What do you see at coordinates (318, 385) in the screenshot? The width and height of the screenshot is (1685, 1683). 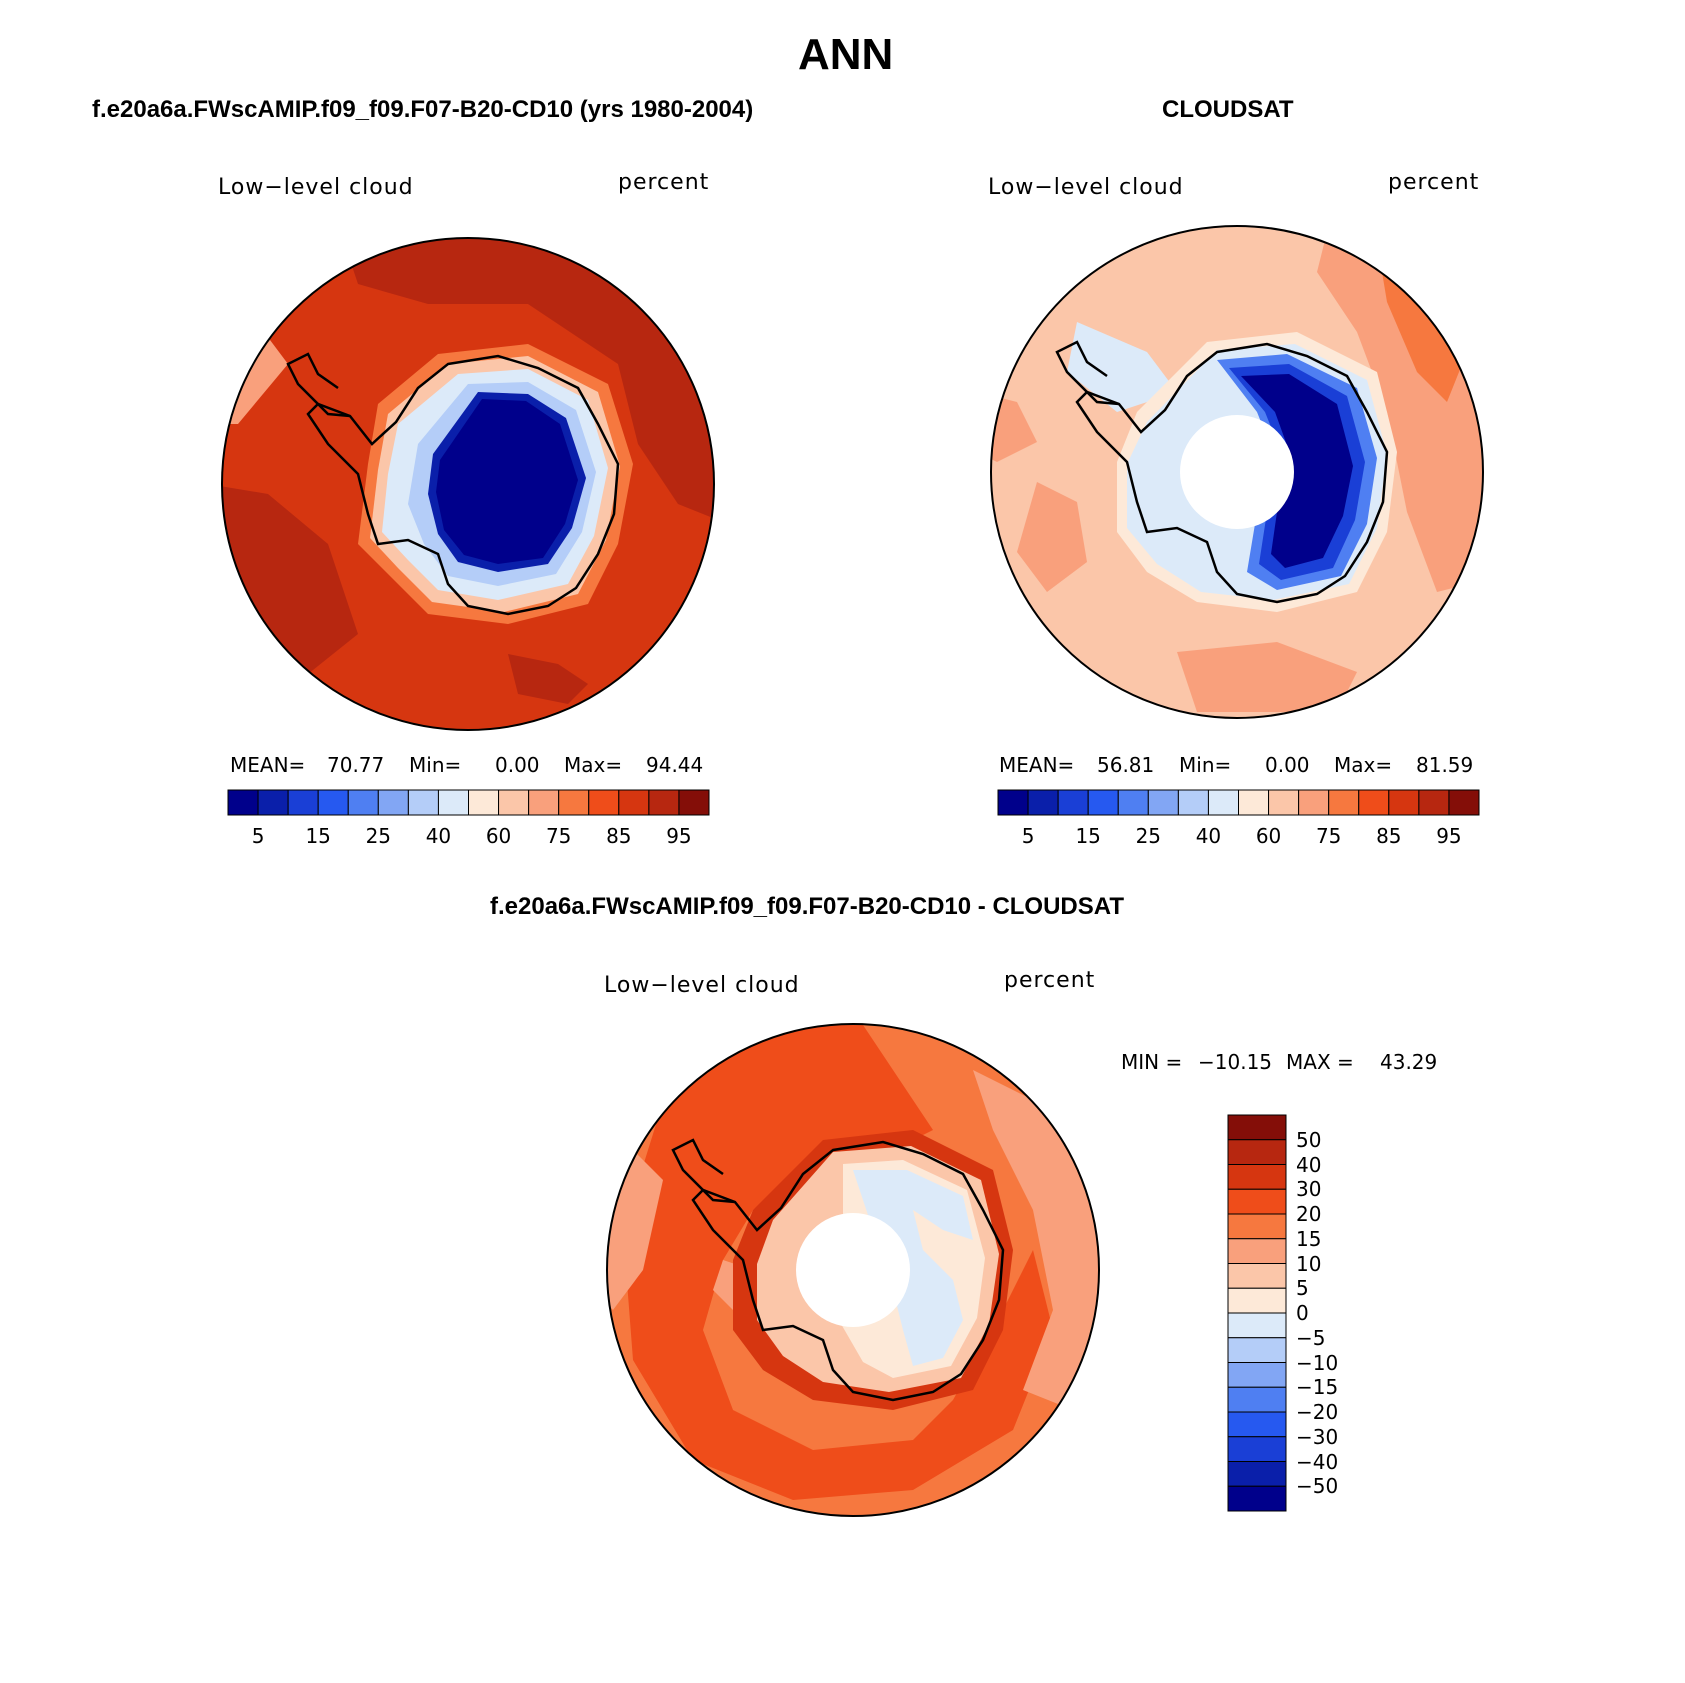 I see `panel1-antarctic-peninsula-coastline` at bounding box center [318, 385].